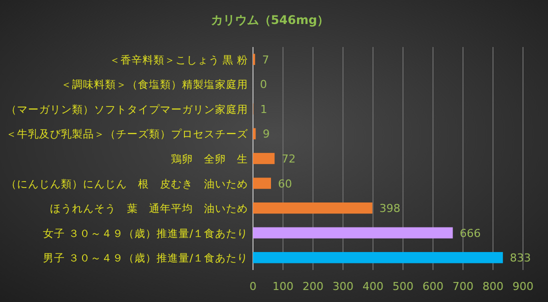  Describe the element at coordinates (263, 85) in the screenshot. I see `data-label: 0` at that location.